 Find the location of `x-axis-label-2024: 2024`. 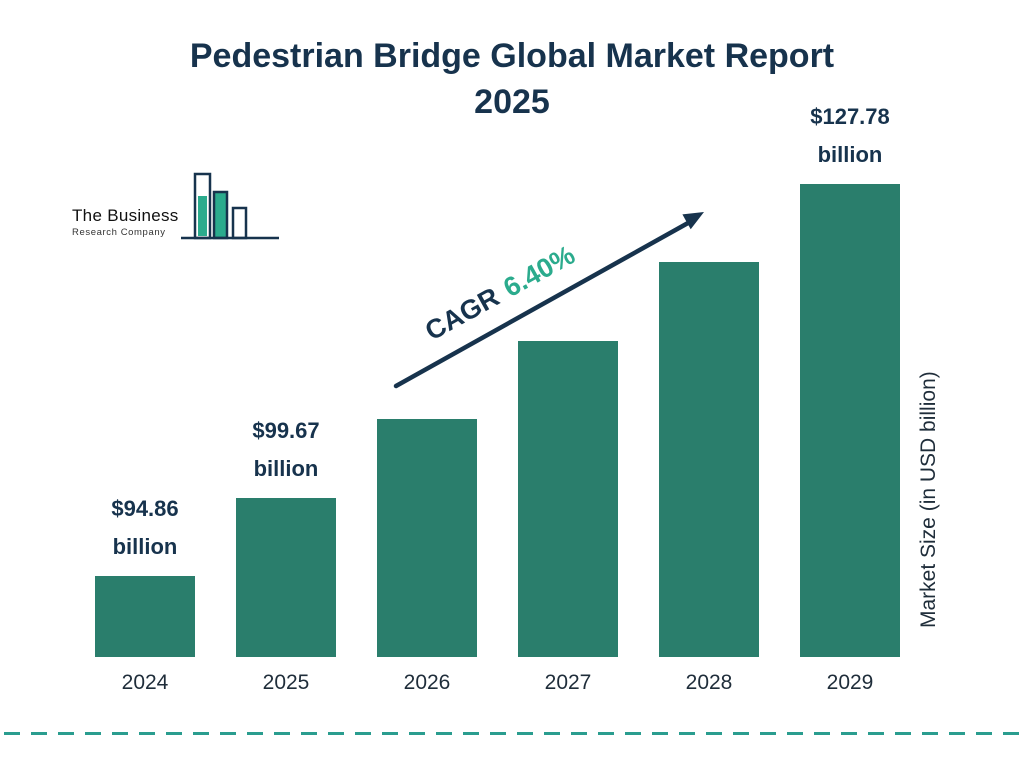

x-axis-label-2024: 2024 is located at coordinates (145, 682).